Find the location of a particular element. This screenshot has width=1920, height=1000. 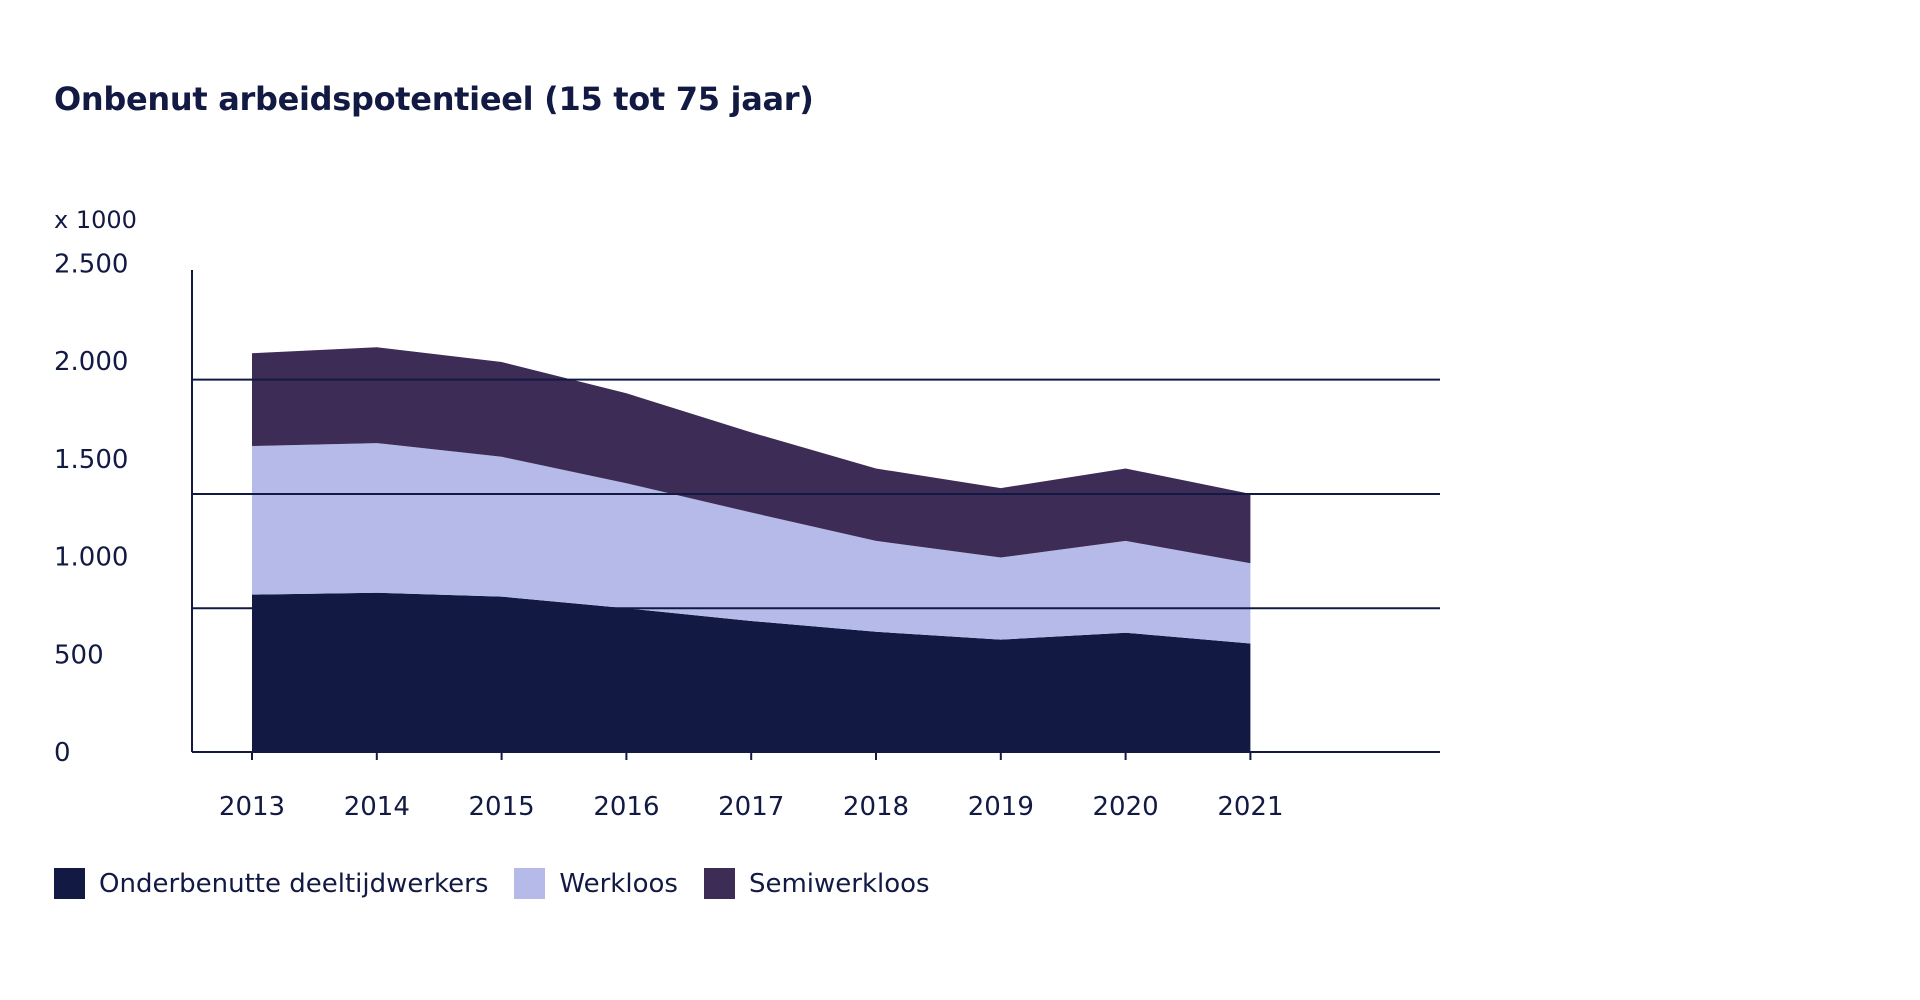

legend-item-semiwerkloos: Semiwerkloos is located at coordinates (816, 883).